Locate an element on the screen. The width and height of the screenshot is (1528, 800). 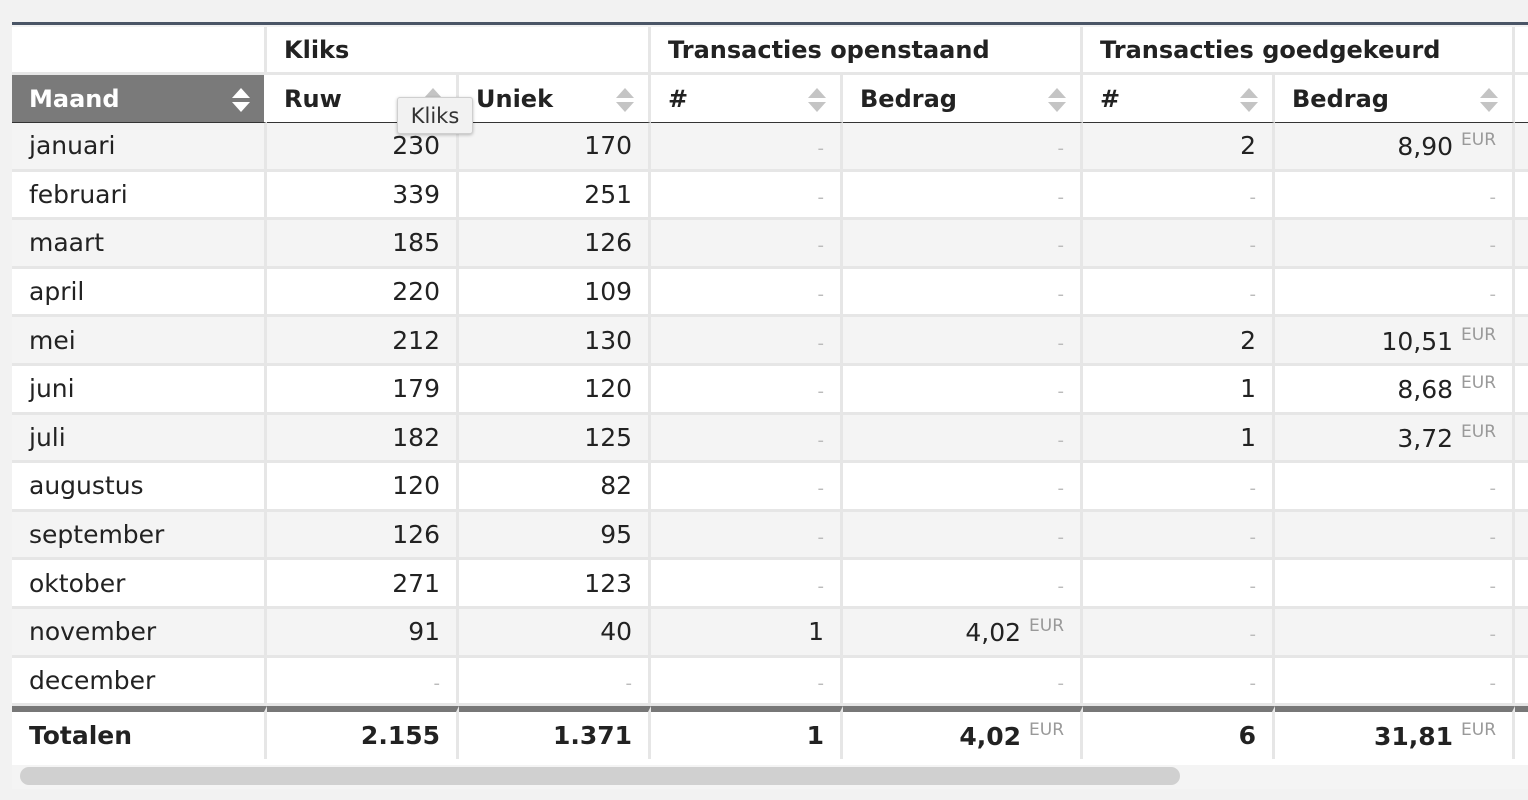
goed-bedrag-cell: 10,51 EUR is located at coordinates (1395, 341).